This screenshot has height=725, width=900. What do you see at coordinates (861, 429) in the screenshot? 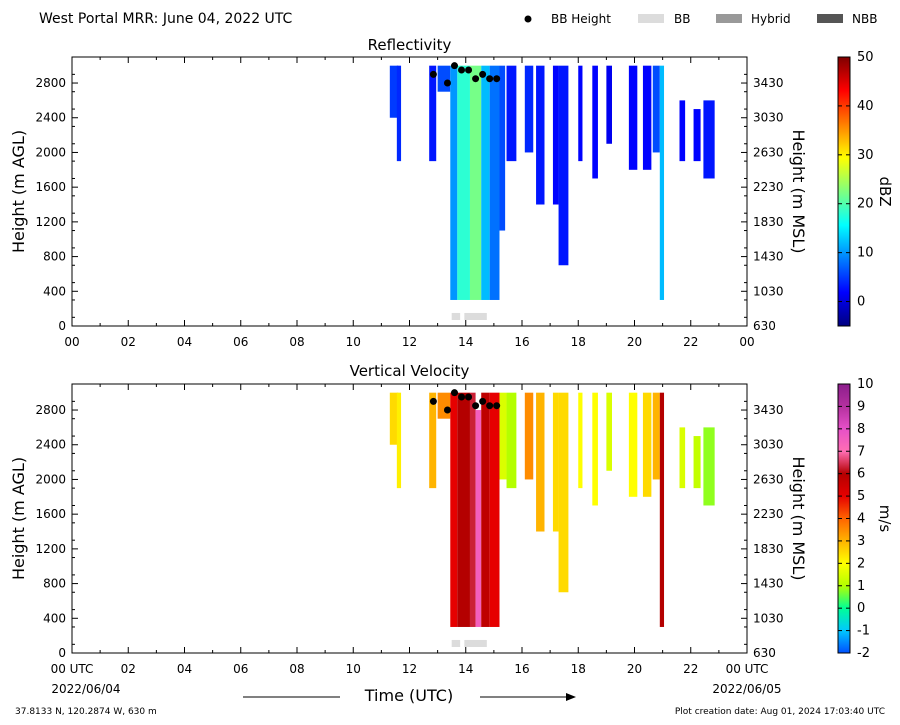
I see `colorbar-tick-label: 8` at bounding box center [861, 429].